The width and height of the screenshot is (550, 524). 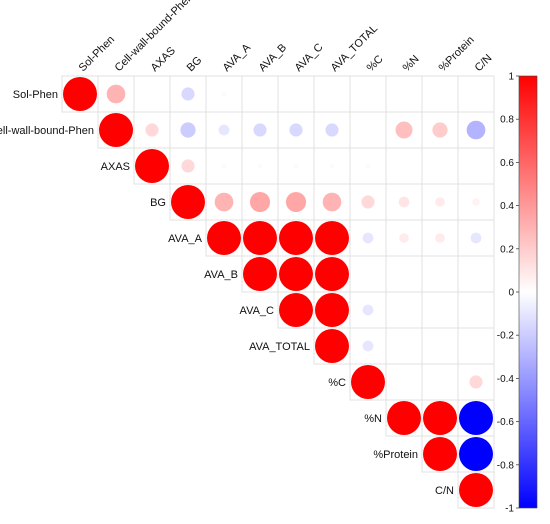 What do you see at coordinates (97, 54) in the screenshot?
I see `column-label: Sol-Phen` at bounding box center [97, 54].